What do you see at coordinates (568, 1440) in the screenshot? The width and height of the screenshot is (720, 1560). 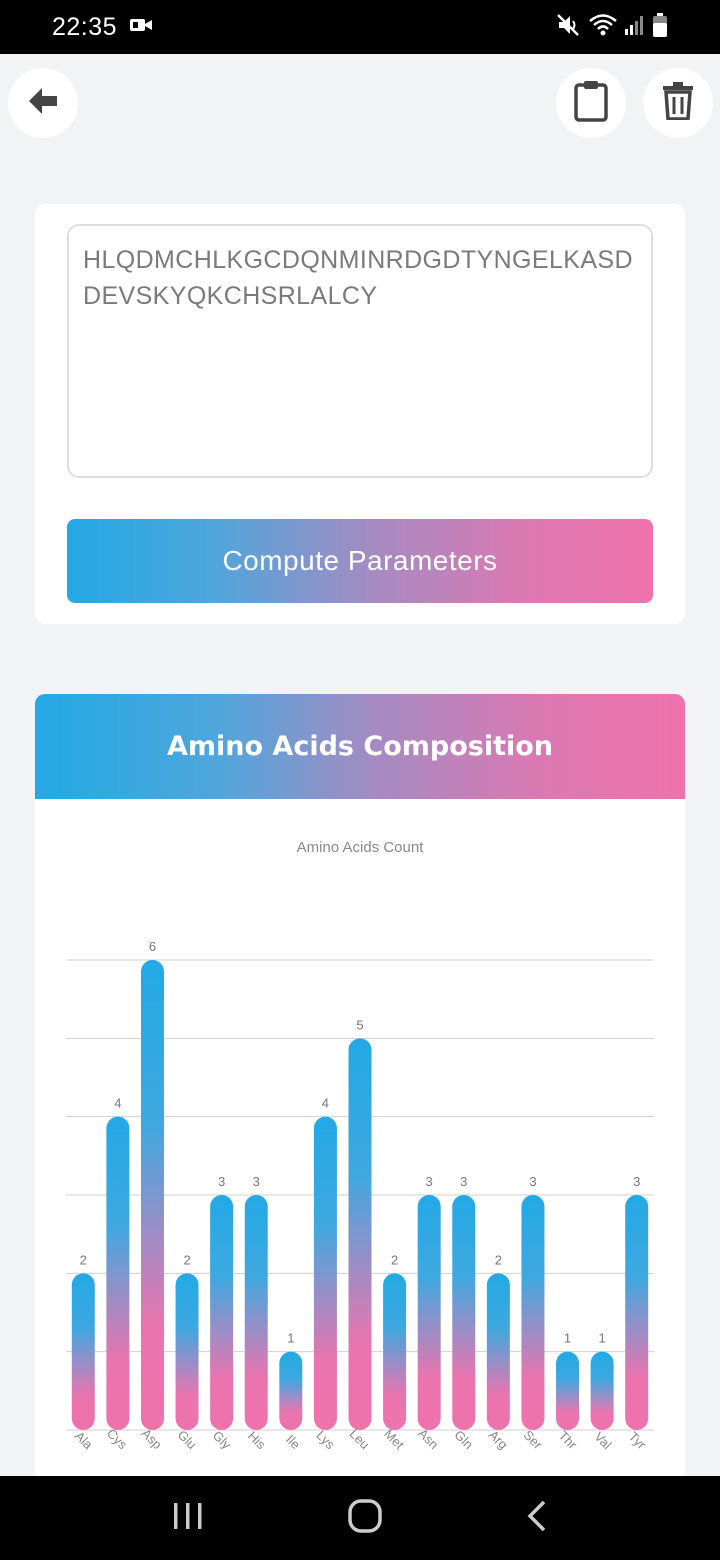 I see `x-tick-label: Thr` at bounding box center [568, 1440].